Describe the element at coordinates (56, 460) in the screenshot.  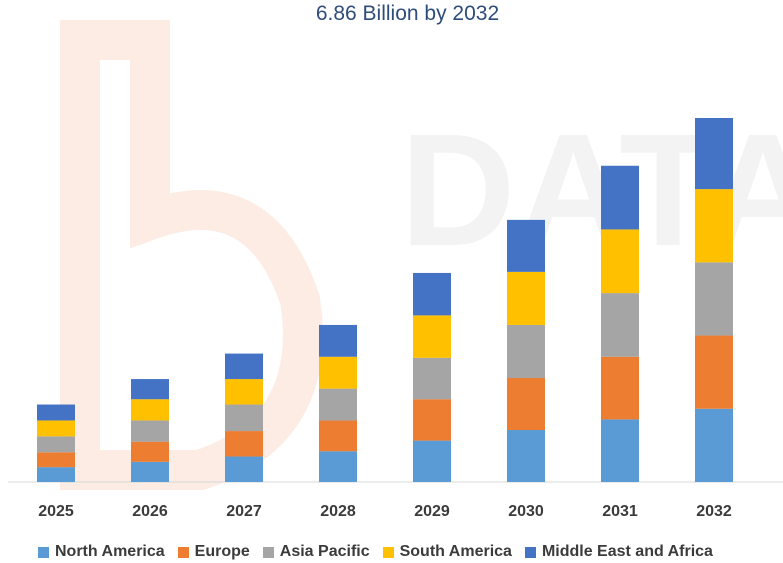
I see `bar-2025-europe` at that location.